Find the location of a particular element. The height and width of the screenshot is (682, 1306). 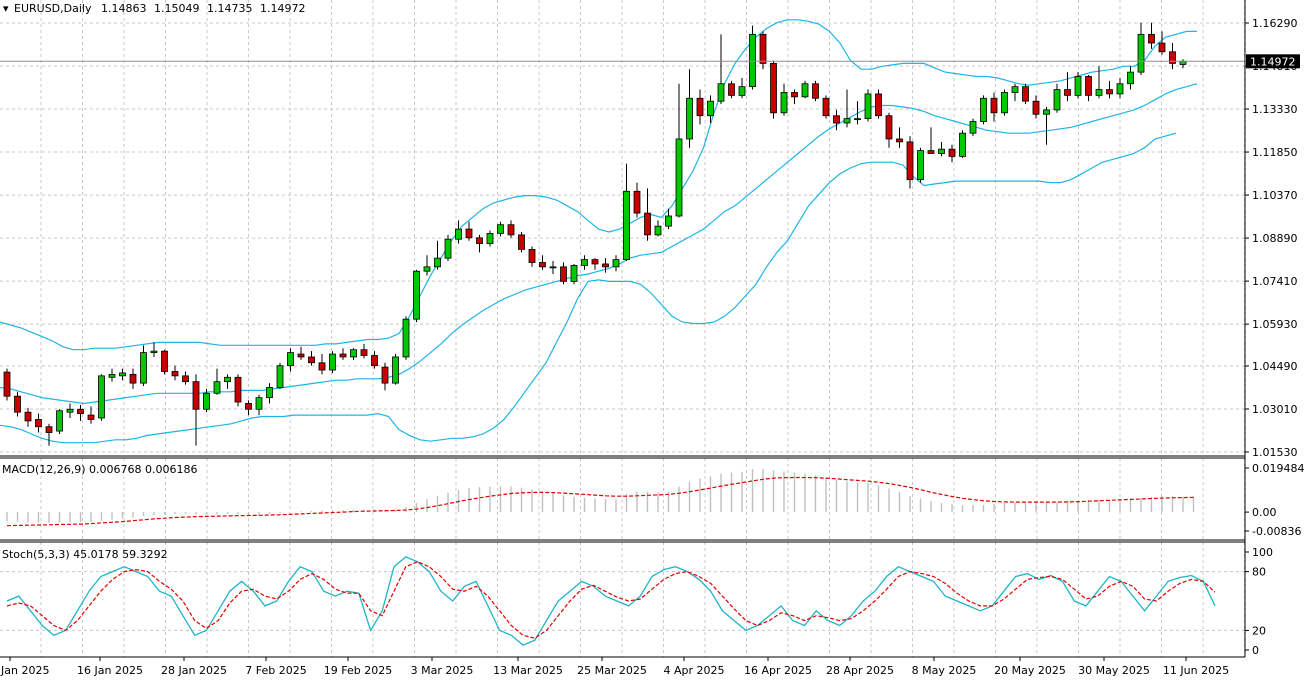

price-tick-label: 1.04490 is located at coordinates (1275, 366).